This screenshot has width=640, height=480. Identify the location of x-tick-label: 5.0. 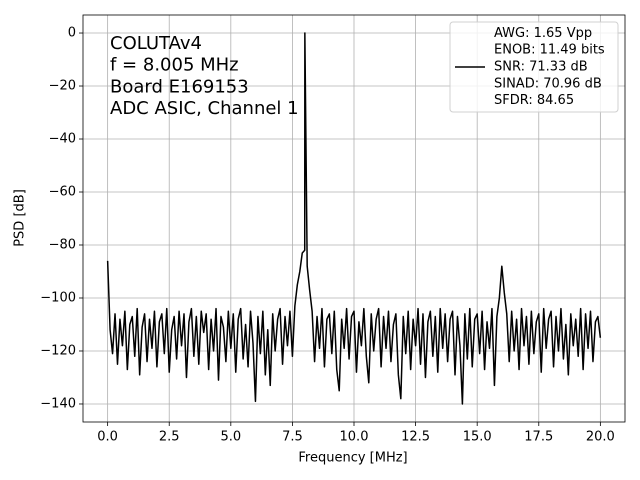
(230, 437).